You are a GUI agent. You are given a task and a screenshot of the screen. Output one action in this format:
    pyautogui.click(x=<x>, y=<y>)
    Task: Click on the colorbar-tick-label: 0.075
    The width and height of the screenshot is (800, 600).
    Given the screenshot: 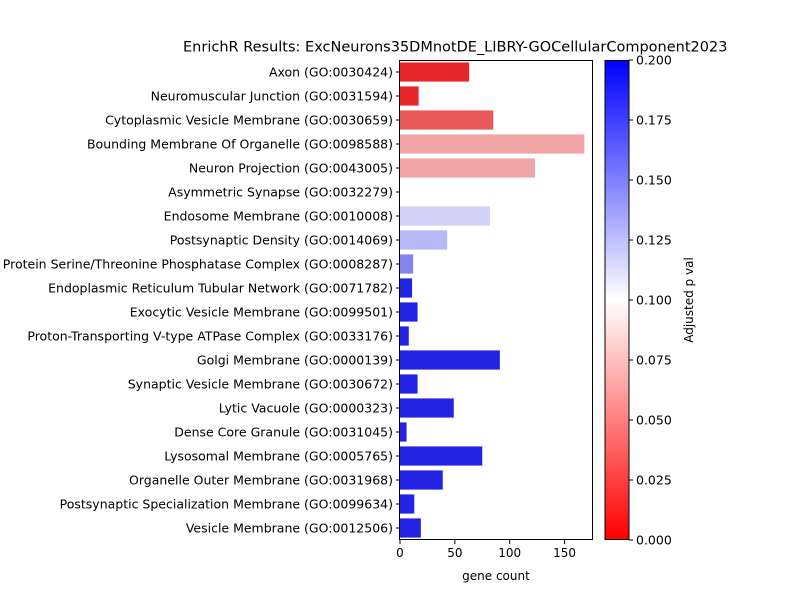 What is the action you would take?
    pyautogui.click(x=654, y=360)
    